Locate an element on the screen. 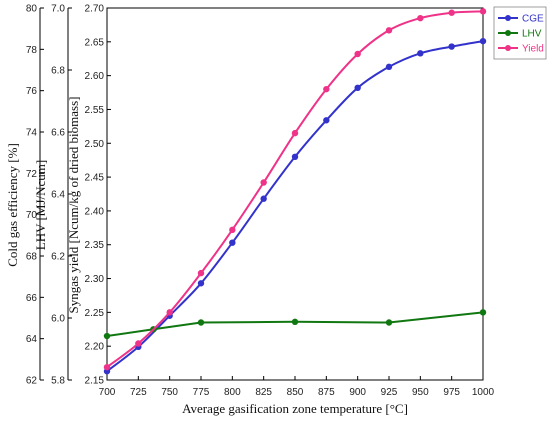 This screenshot has width=550, height=425. x-tick-label: 950 is located at coordinates (420, 392).